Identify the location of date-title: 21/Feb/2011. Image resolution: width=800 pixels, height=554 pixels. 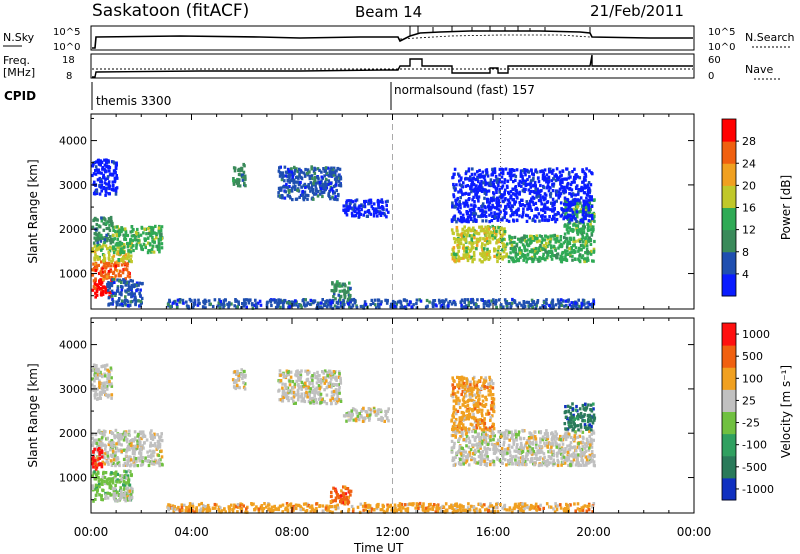
(637, 11).